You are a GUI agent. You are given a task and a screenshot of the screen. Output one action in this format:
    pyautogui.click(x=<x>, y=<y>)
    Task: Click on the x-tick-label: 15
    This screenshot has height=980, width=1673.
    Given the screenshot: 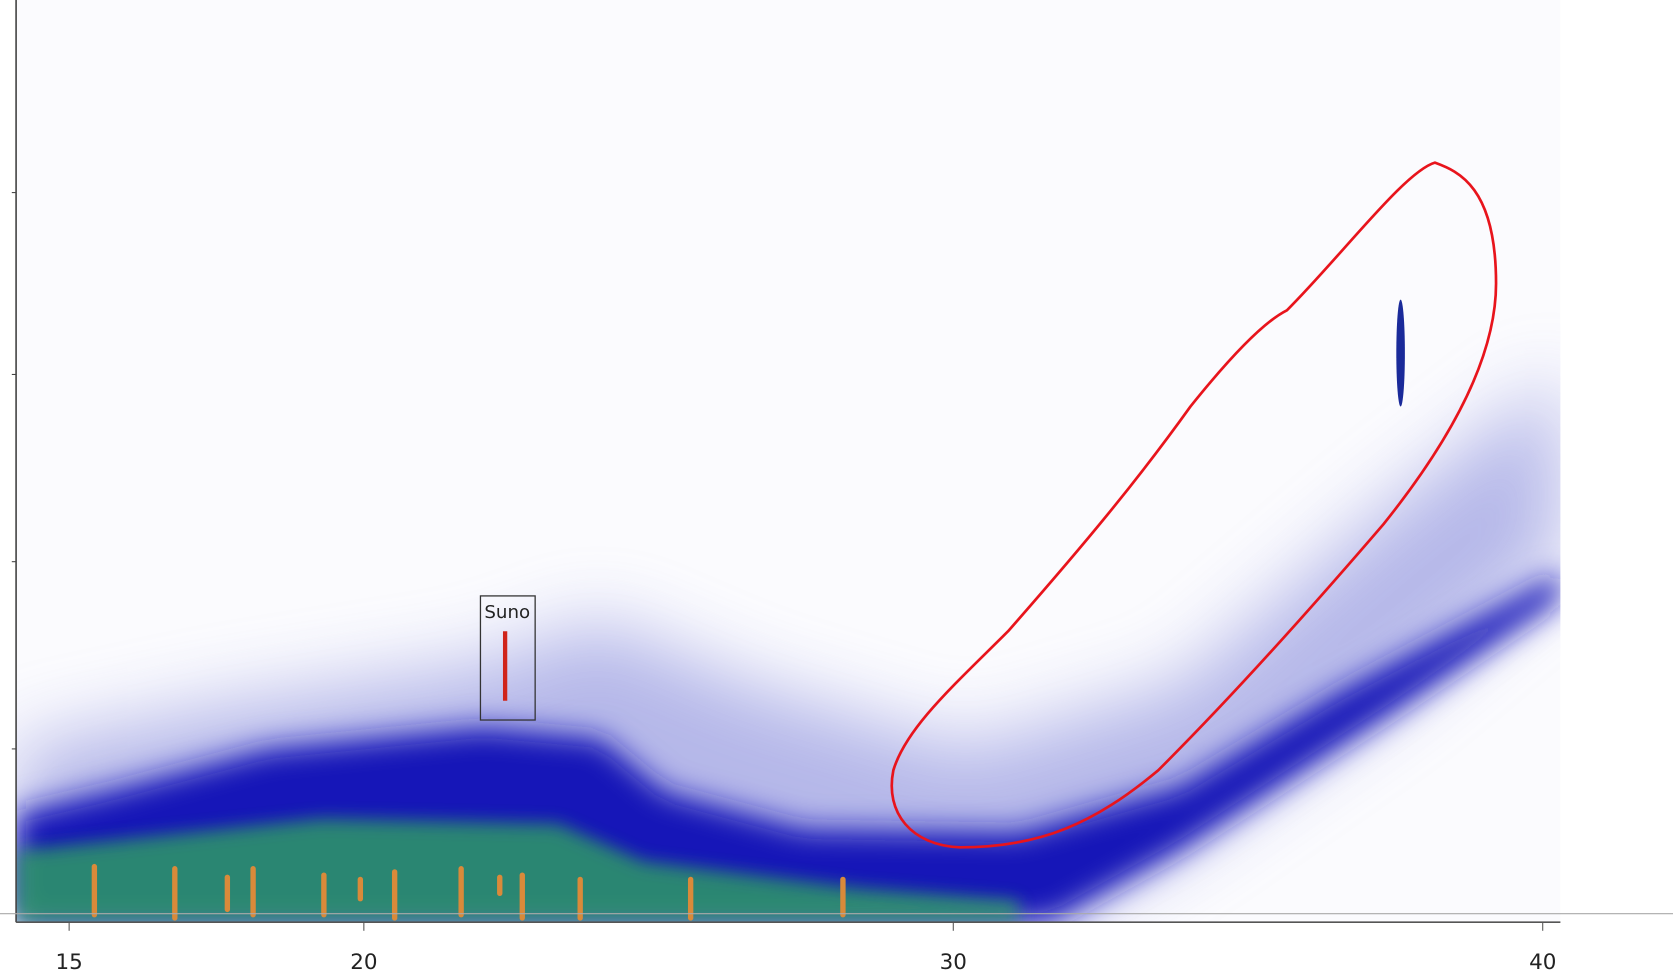 What is the action you would take?
    pyautogui.click(x=68, y=962)
    